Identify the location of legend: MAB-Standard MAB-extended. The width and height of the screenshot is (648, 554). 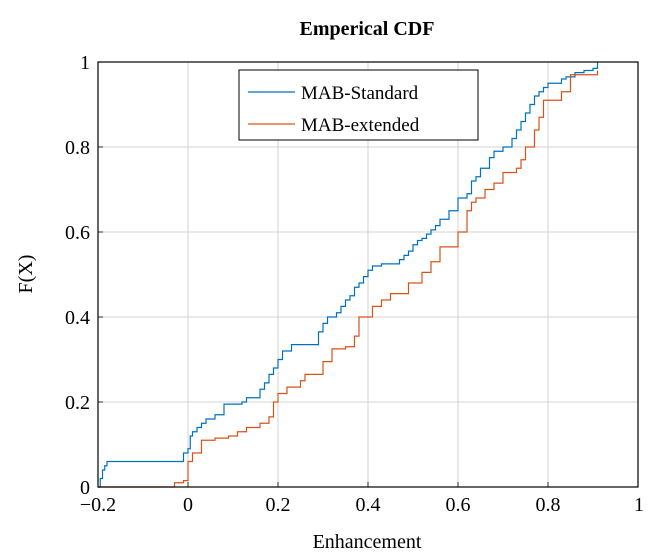
(358, 105).